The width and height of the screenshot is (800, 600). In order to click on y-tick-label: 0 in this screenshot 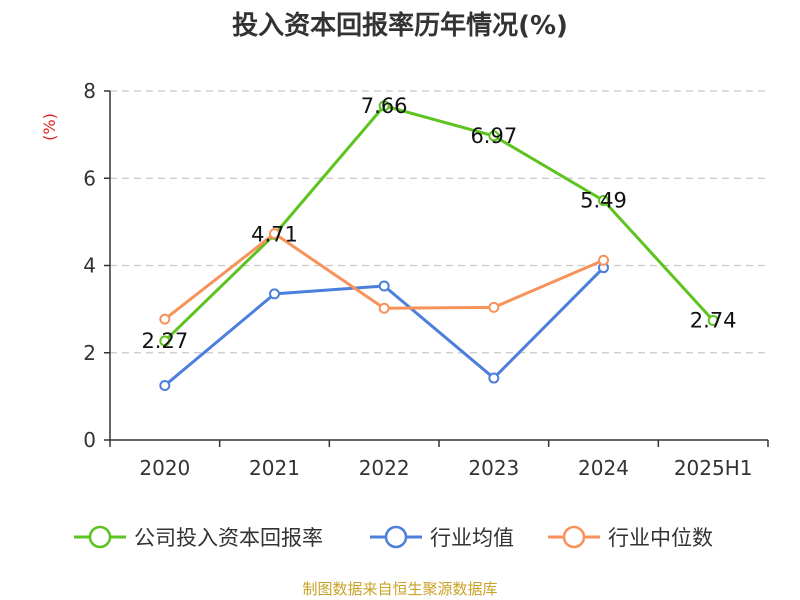, I will do `click(89, 440)`.